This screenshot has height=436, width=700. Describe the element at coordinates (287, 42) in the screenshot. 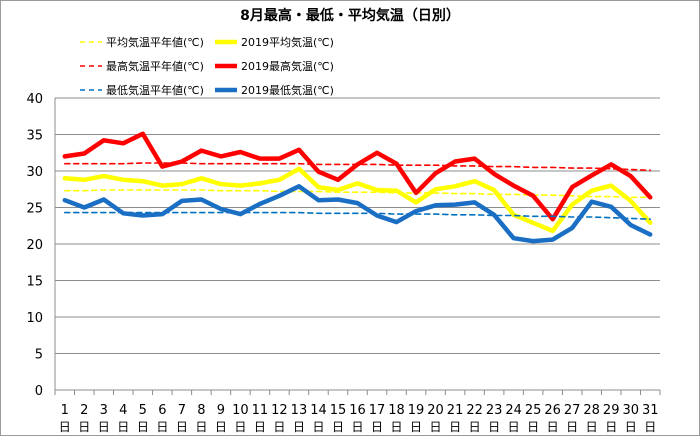

I see `legend-label: 2019平均気温(℃)` at that location.